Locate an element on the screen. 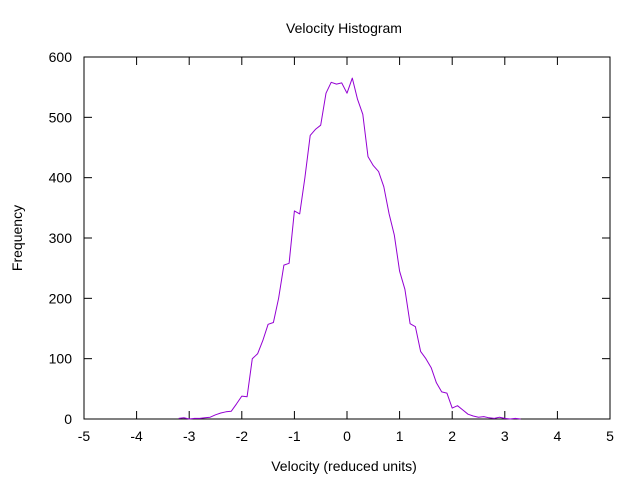 The image size is (640, 480). y-axis-label: Frequency is located at coordinates (17, 238).